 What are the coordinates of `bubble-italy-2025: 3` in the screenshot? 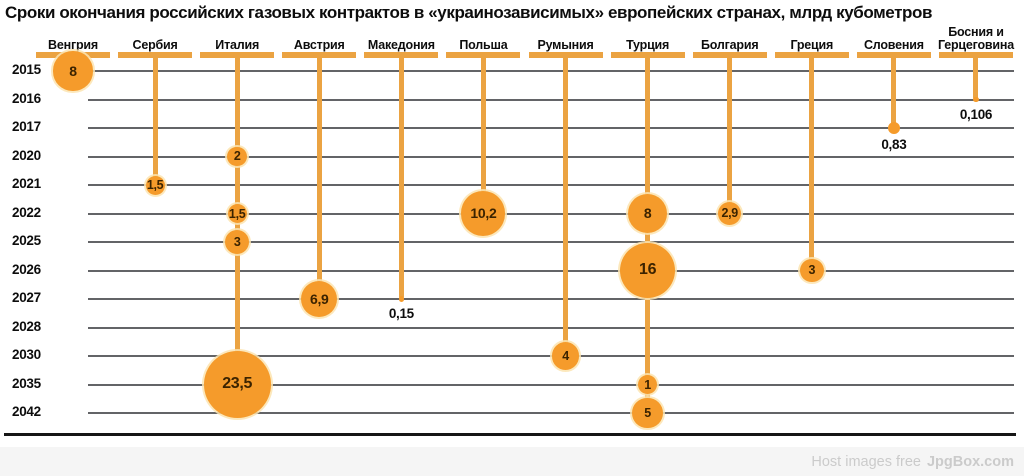 It's located at (237, 242).